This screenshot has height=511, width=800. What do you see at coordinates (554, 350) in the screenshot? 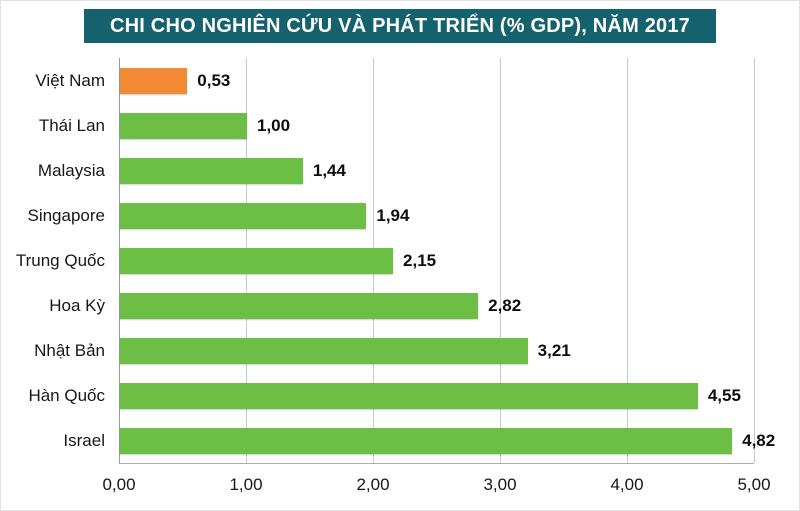
I see `value-label: 3,21` at bounding box center [554, 350].